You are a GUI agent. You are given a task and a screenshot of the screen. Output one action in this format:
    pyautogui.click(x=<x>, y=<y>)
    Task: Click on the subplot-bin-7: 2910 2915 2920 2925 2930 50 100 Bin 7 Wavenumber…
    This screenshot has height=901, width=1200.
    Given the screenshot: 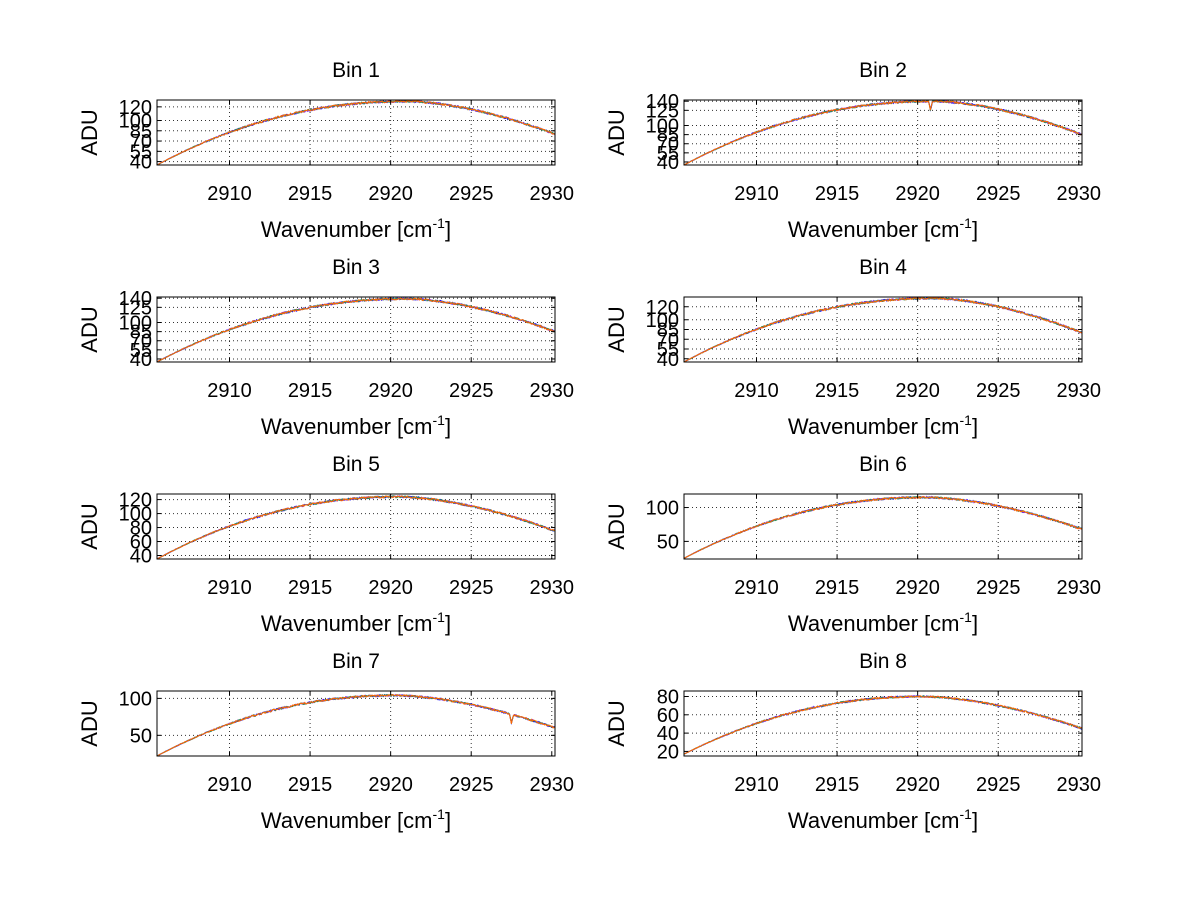 What is the action you would take?
    pyautogui.click(x=325, y=741)
    